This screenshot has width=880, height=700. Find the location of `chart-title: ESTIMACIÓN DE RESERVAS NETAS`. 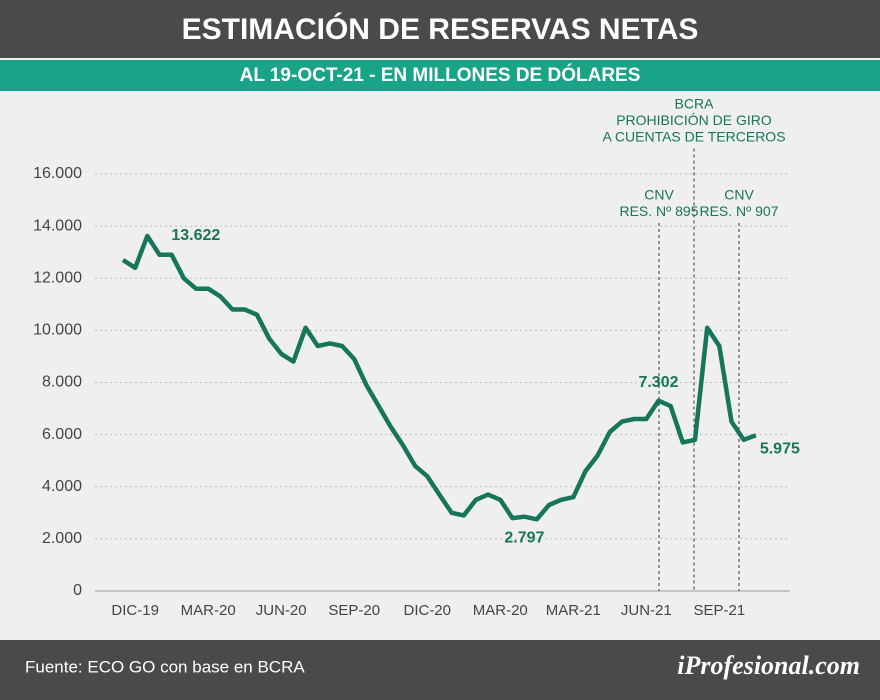

chart-title: ESTIMACIÓN DE RESERVAS NETAS is located at coordinates (440, 29).